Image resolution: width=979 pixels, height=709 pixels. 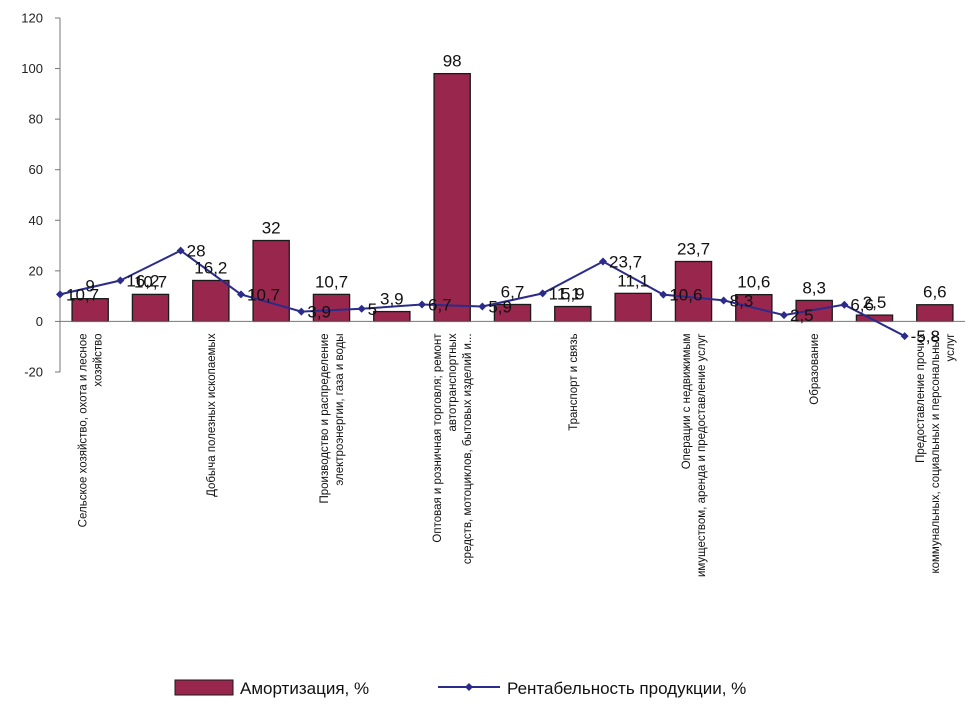 What do you see at coordinates (452, 61) in the screenshot?
I see `bar-data-label: 98` at bounding box center [452, 61].